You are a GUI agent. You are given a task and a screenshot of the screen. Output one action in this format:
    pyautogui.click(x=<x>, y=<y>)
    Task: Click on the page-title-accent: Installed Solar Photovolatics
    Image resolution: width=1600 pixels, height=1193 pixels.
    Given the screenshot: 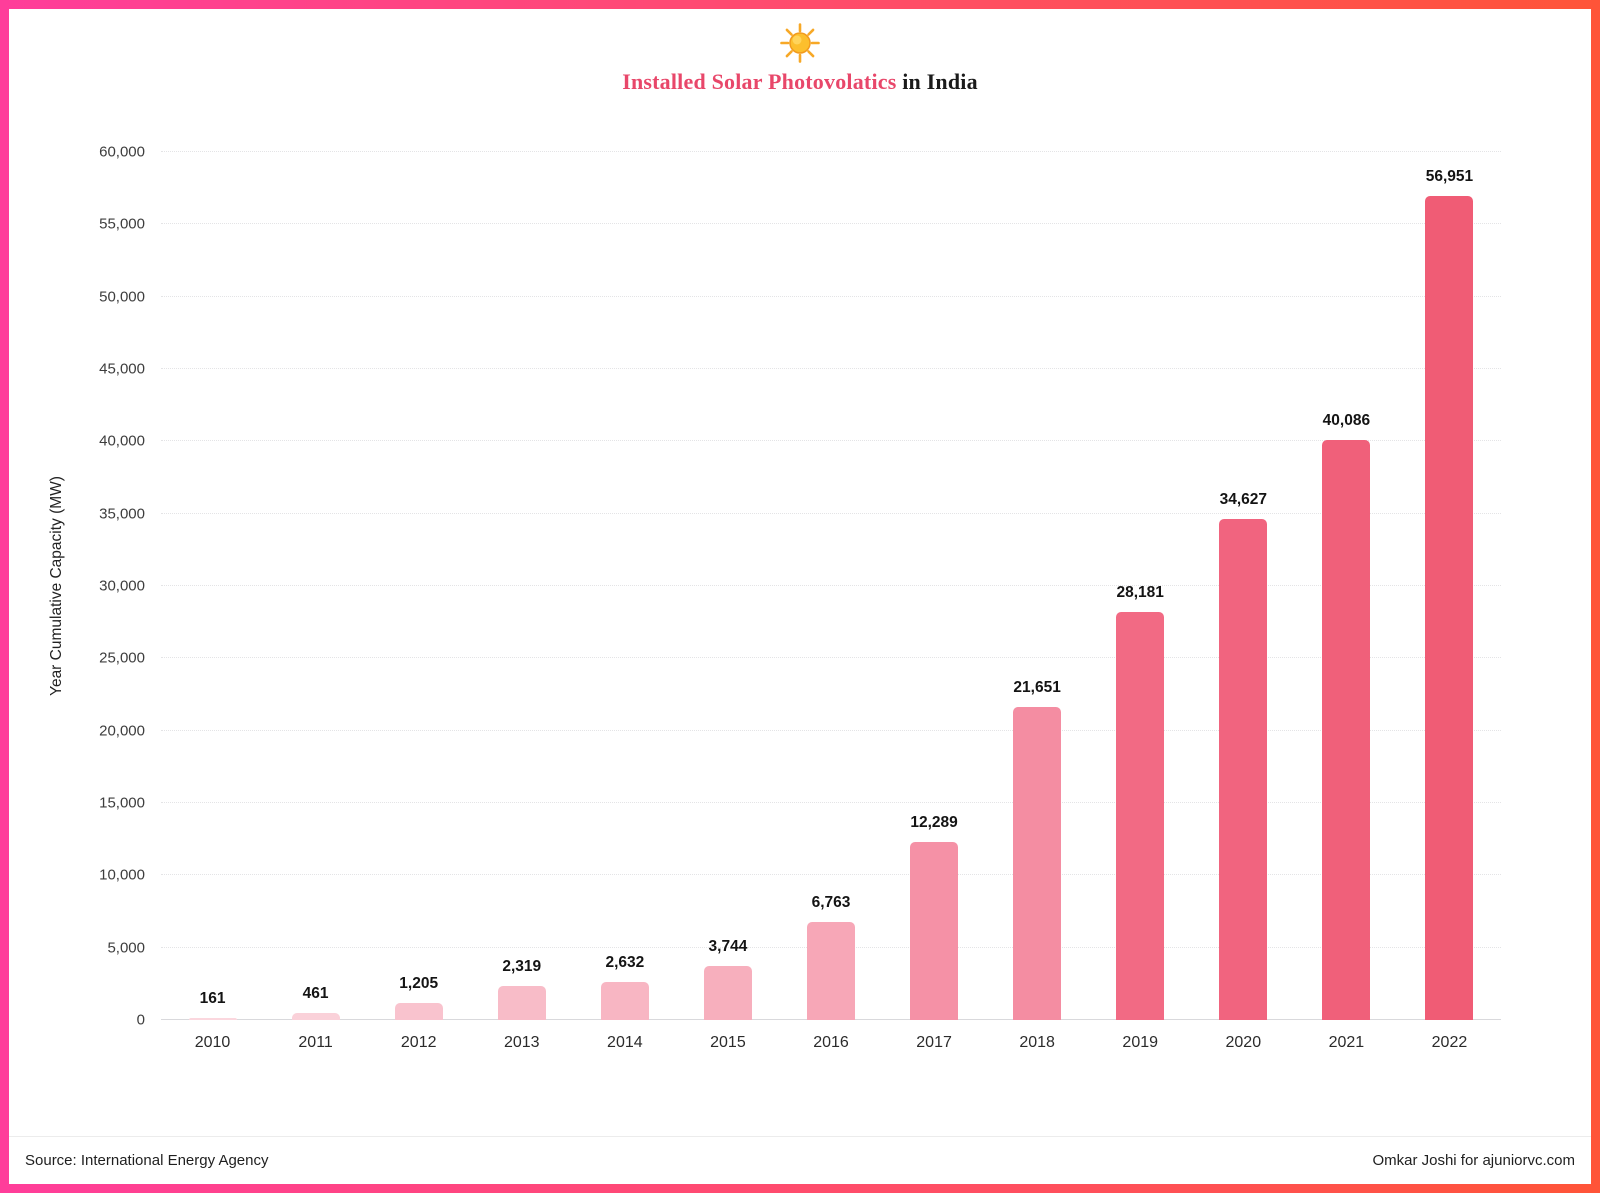 What is the action you would take?
    pyautogui.click(x=759, y=81)
    